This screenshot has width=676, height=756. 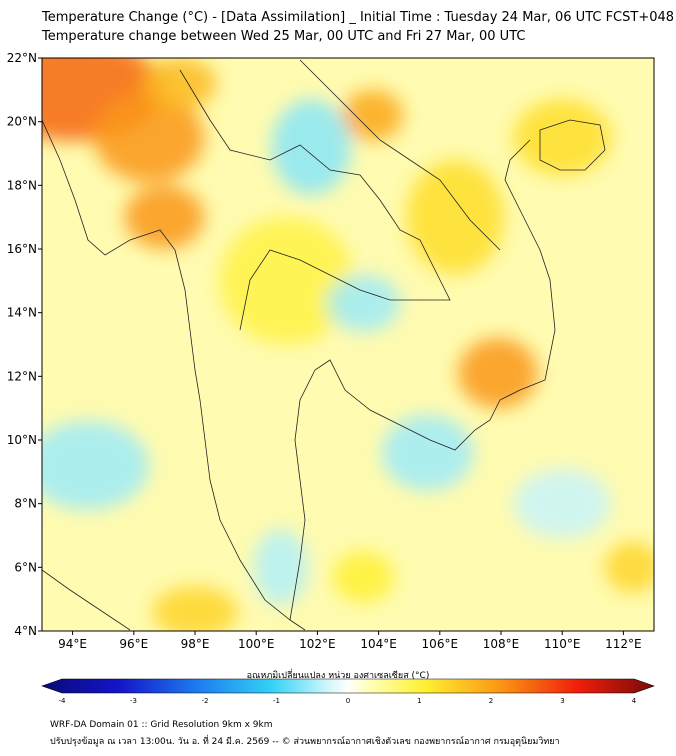 What do you see at coordinates (205, 701) in the screenshot?
I see `colorbar-tick-label: -2` at bounding box center [205, 701].